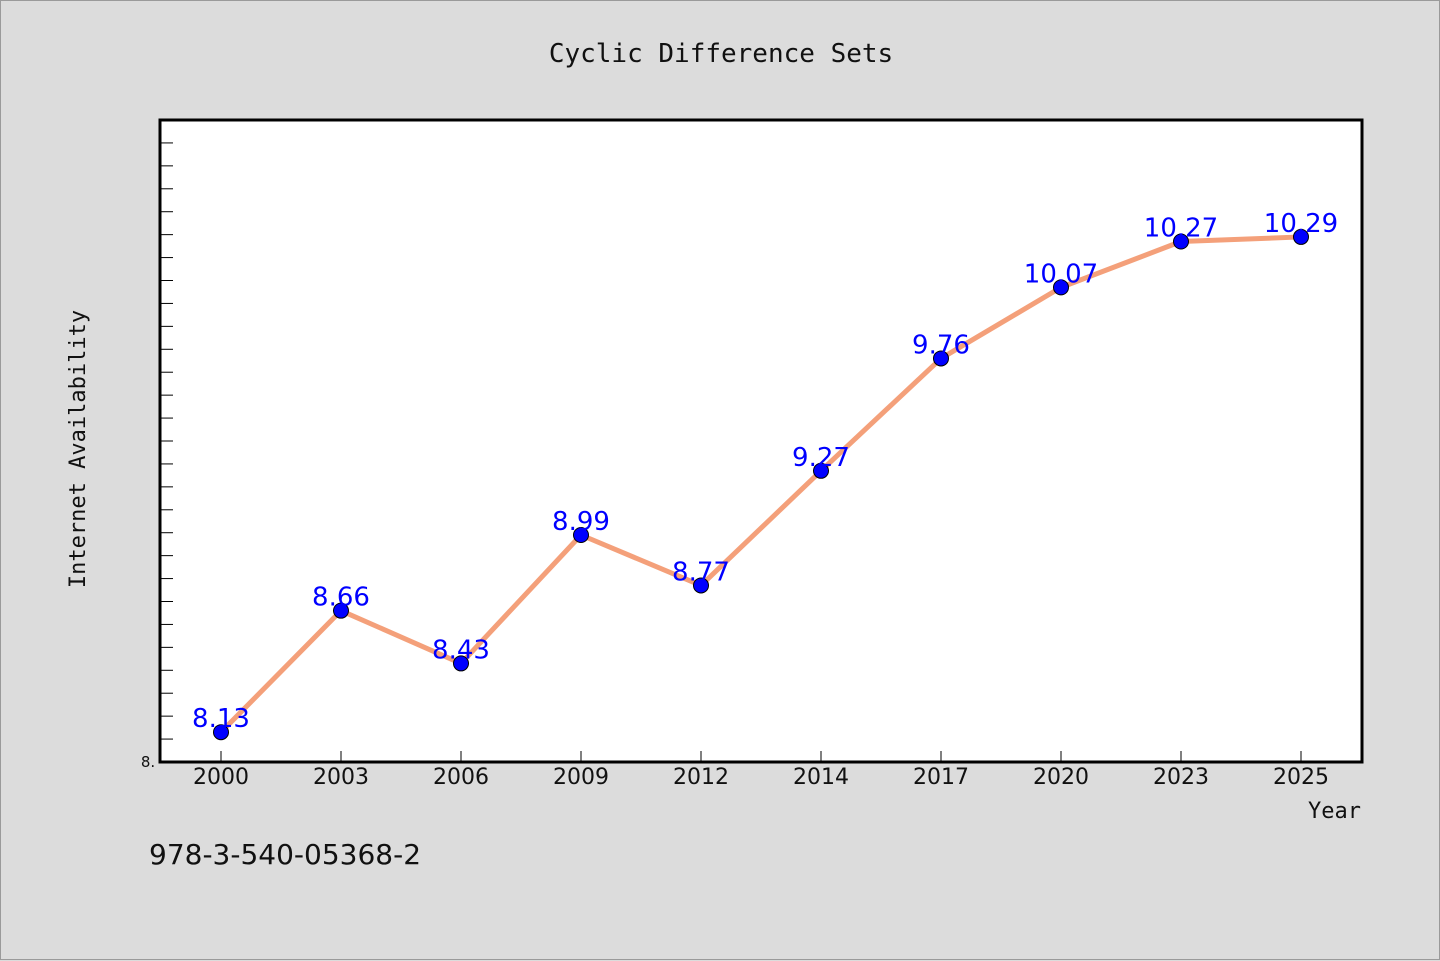  Describe the element at coordinates (701, 777) in the screenshot. I see `x-tick-label: 2012` at that location.